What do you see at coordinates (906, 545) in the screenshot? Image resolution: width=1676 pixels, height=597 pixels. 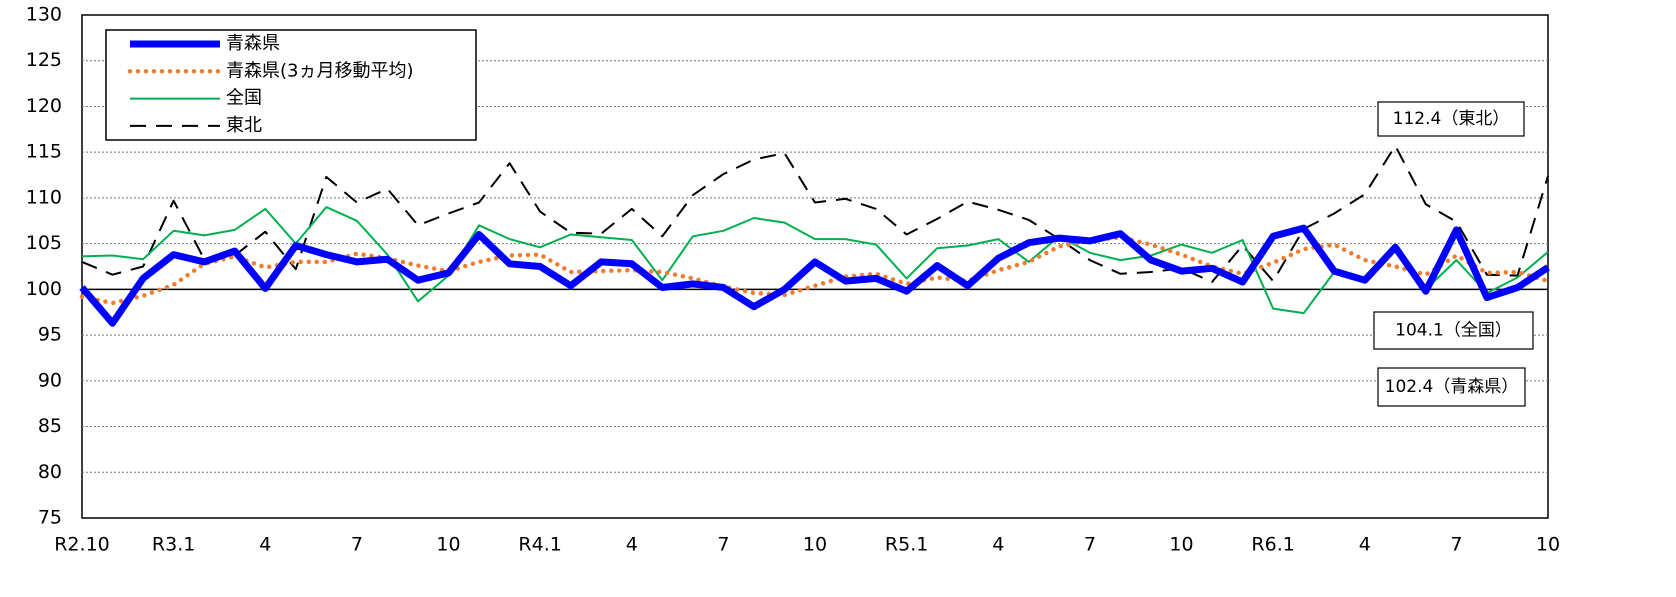 I see `x-tick-label: R5.1` at bounding box center [906, 545].